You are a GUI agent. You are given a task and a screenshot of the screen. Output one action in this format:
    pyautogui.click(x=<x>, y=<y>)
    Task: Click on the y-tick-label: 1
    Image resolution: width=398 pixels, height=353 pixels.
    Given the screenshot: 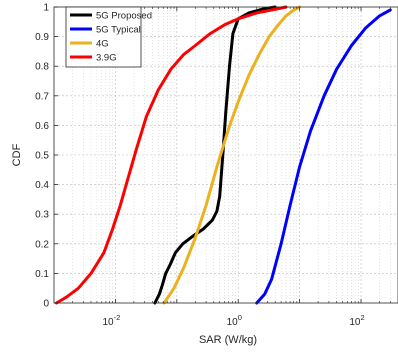 What is the action you would take?
    pyautogui.click(x=46, y=8)
    